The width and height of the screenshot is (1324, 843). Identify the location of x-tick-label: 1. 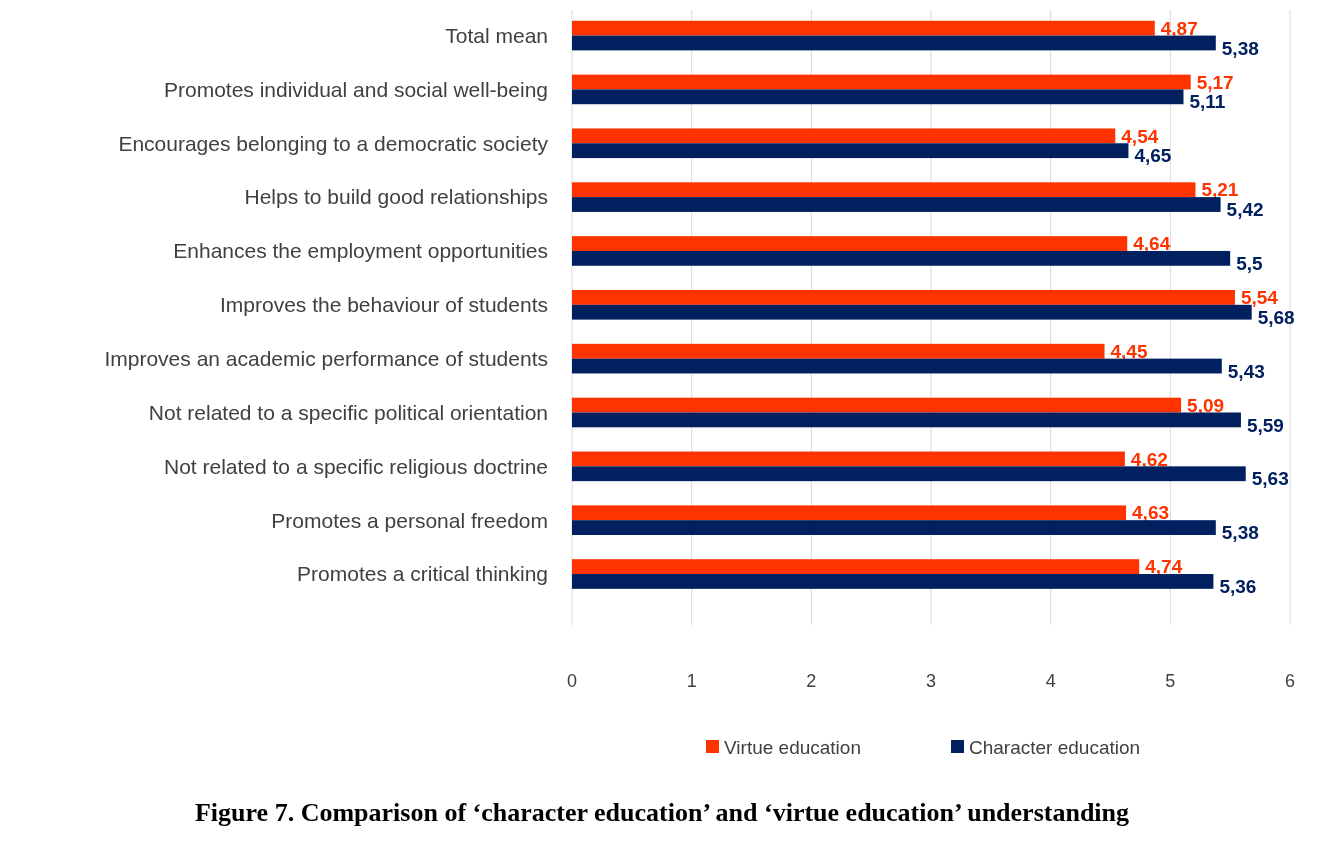
(691, 681).